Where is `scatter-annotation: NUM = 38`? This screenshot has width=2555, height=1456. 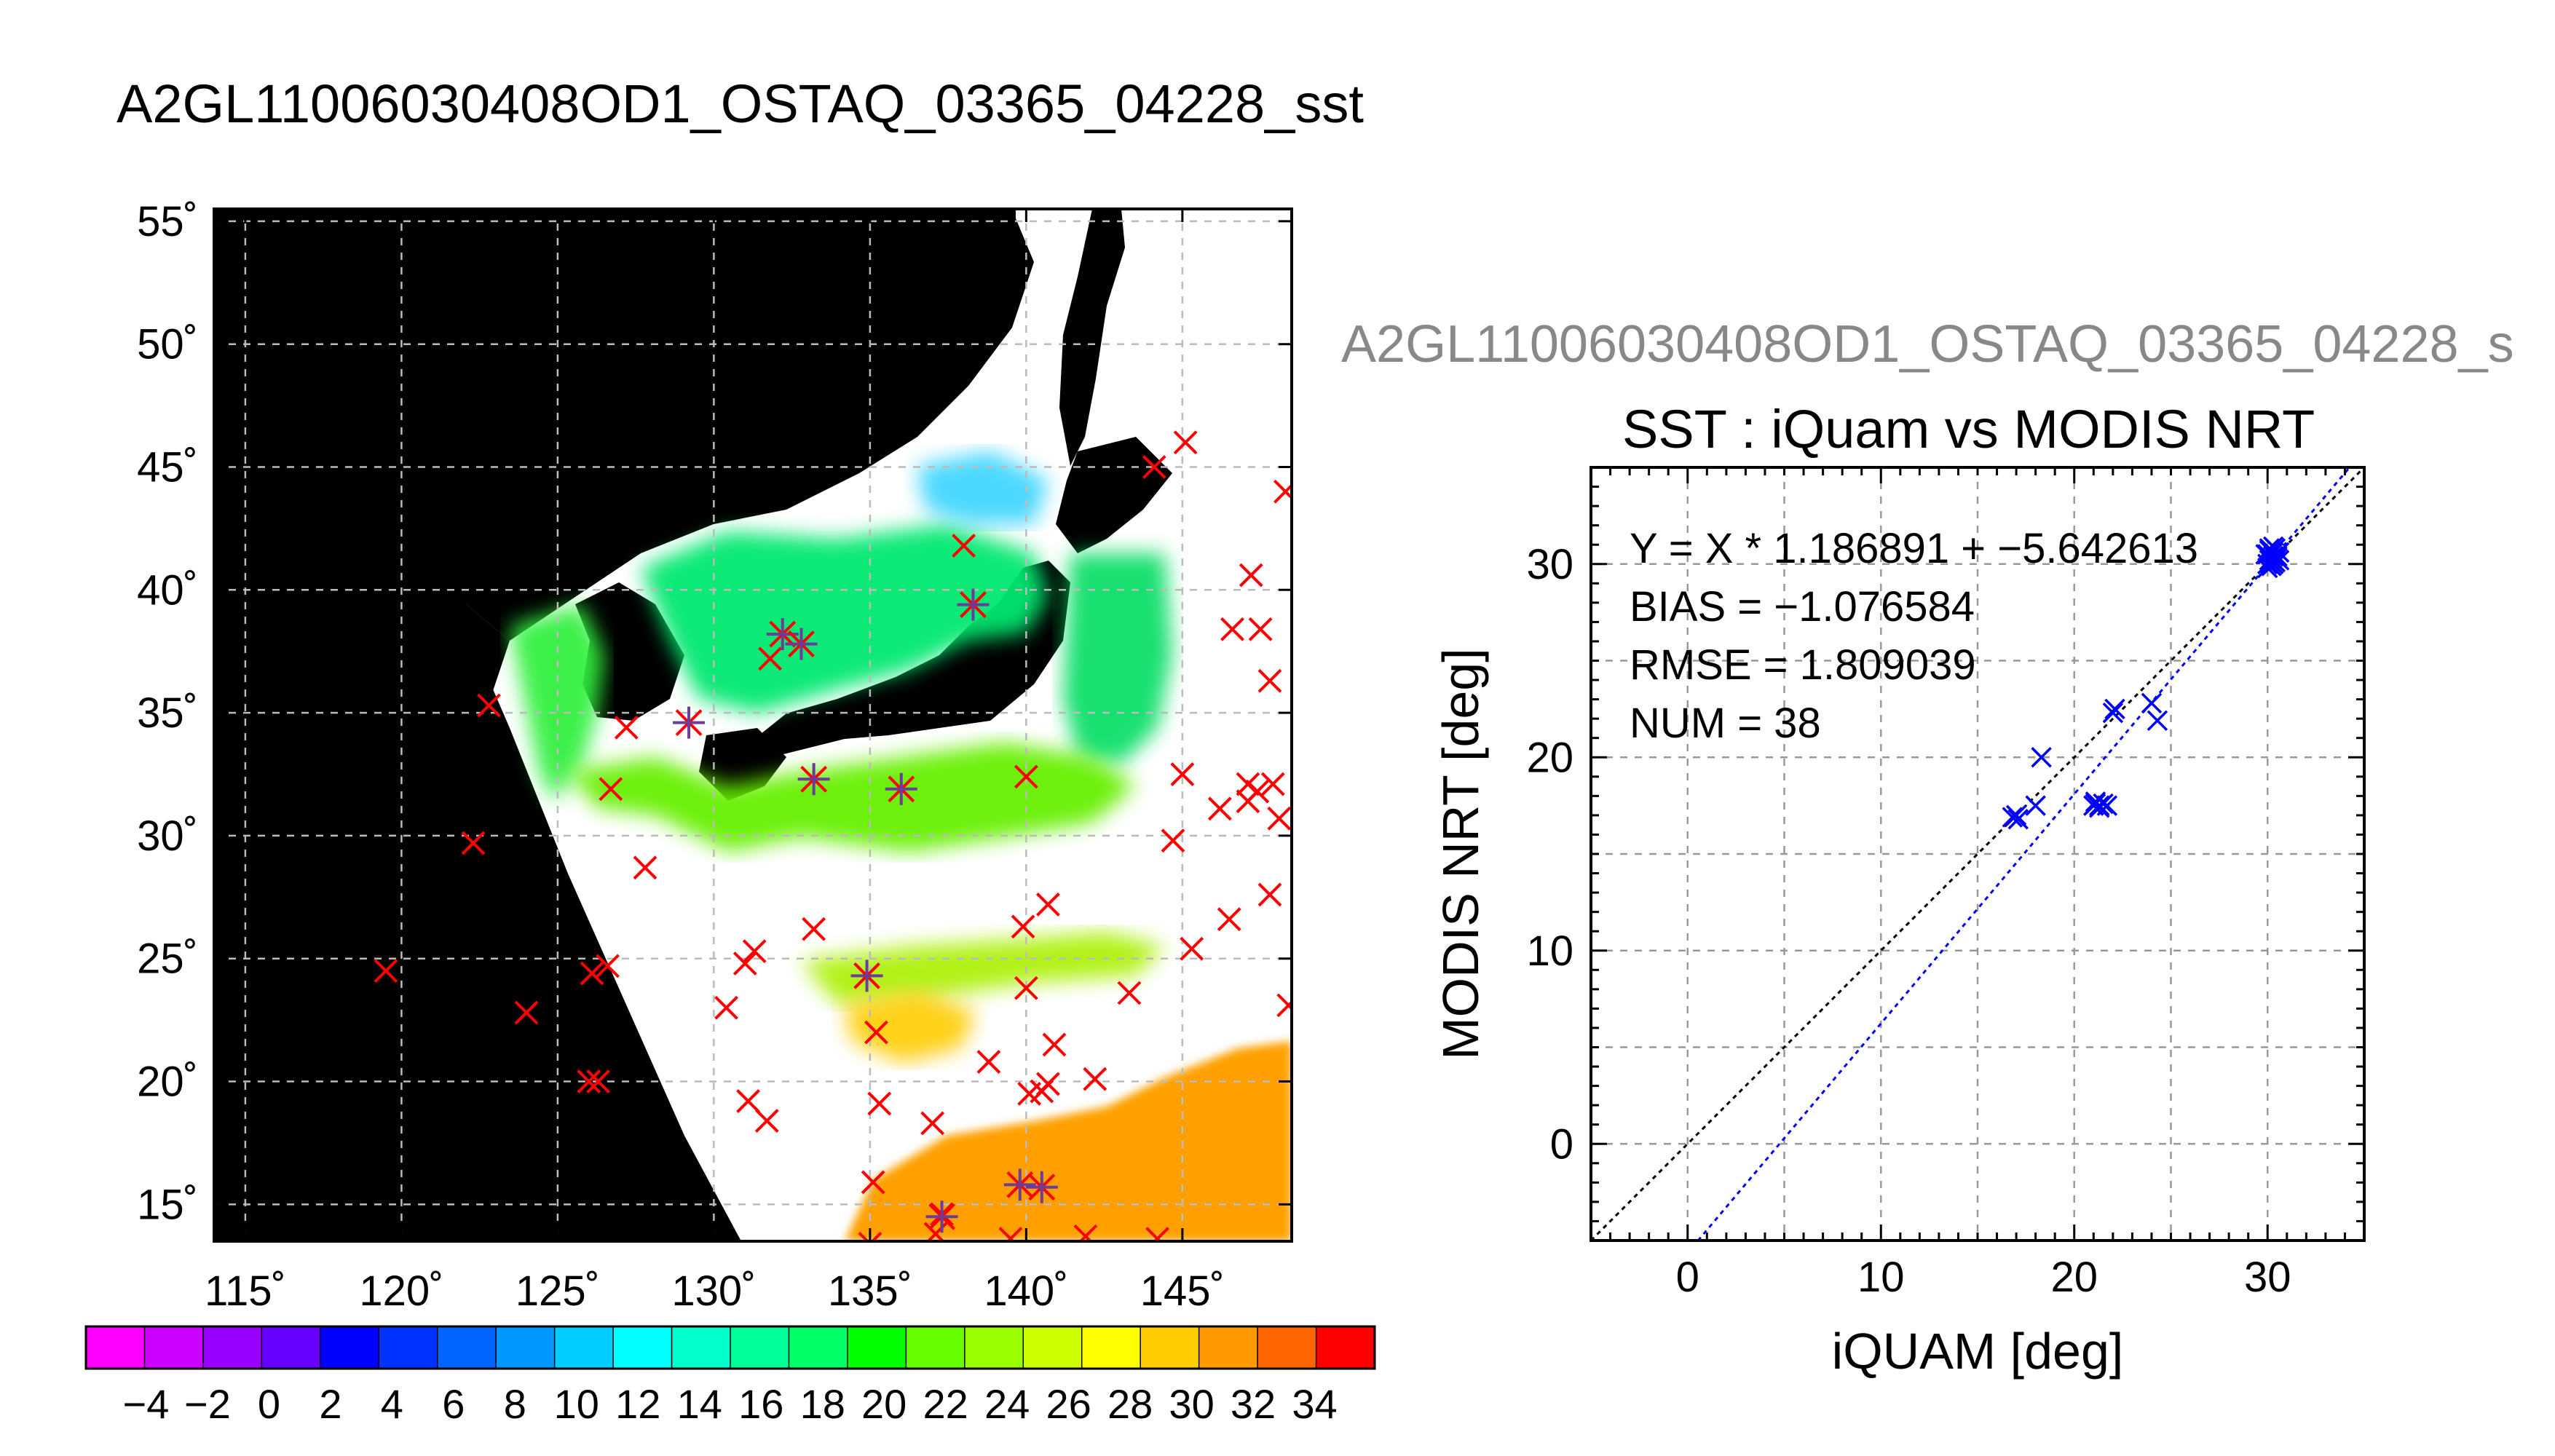
scatter-annotation: NUM = 38 is located at coordinates (1725, 723).